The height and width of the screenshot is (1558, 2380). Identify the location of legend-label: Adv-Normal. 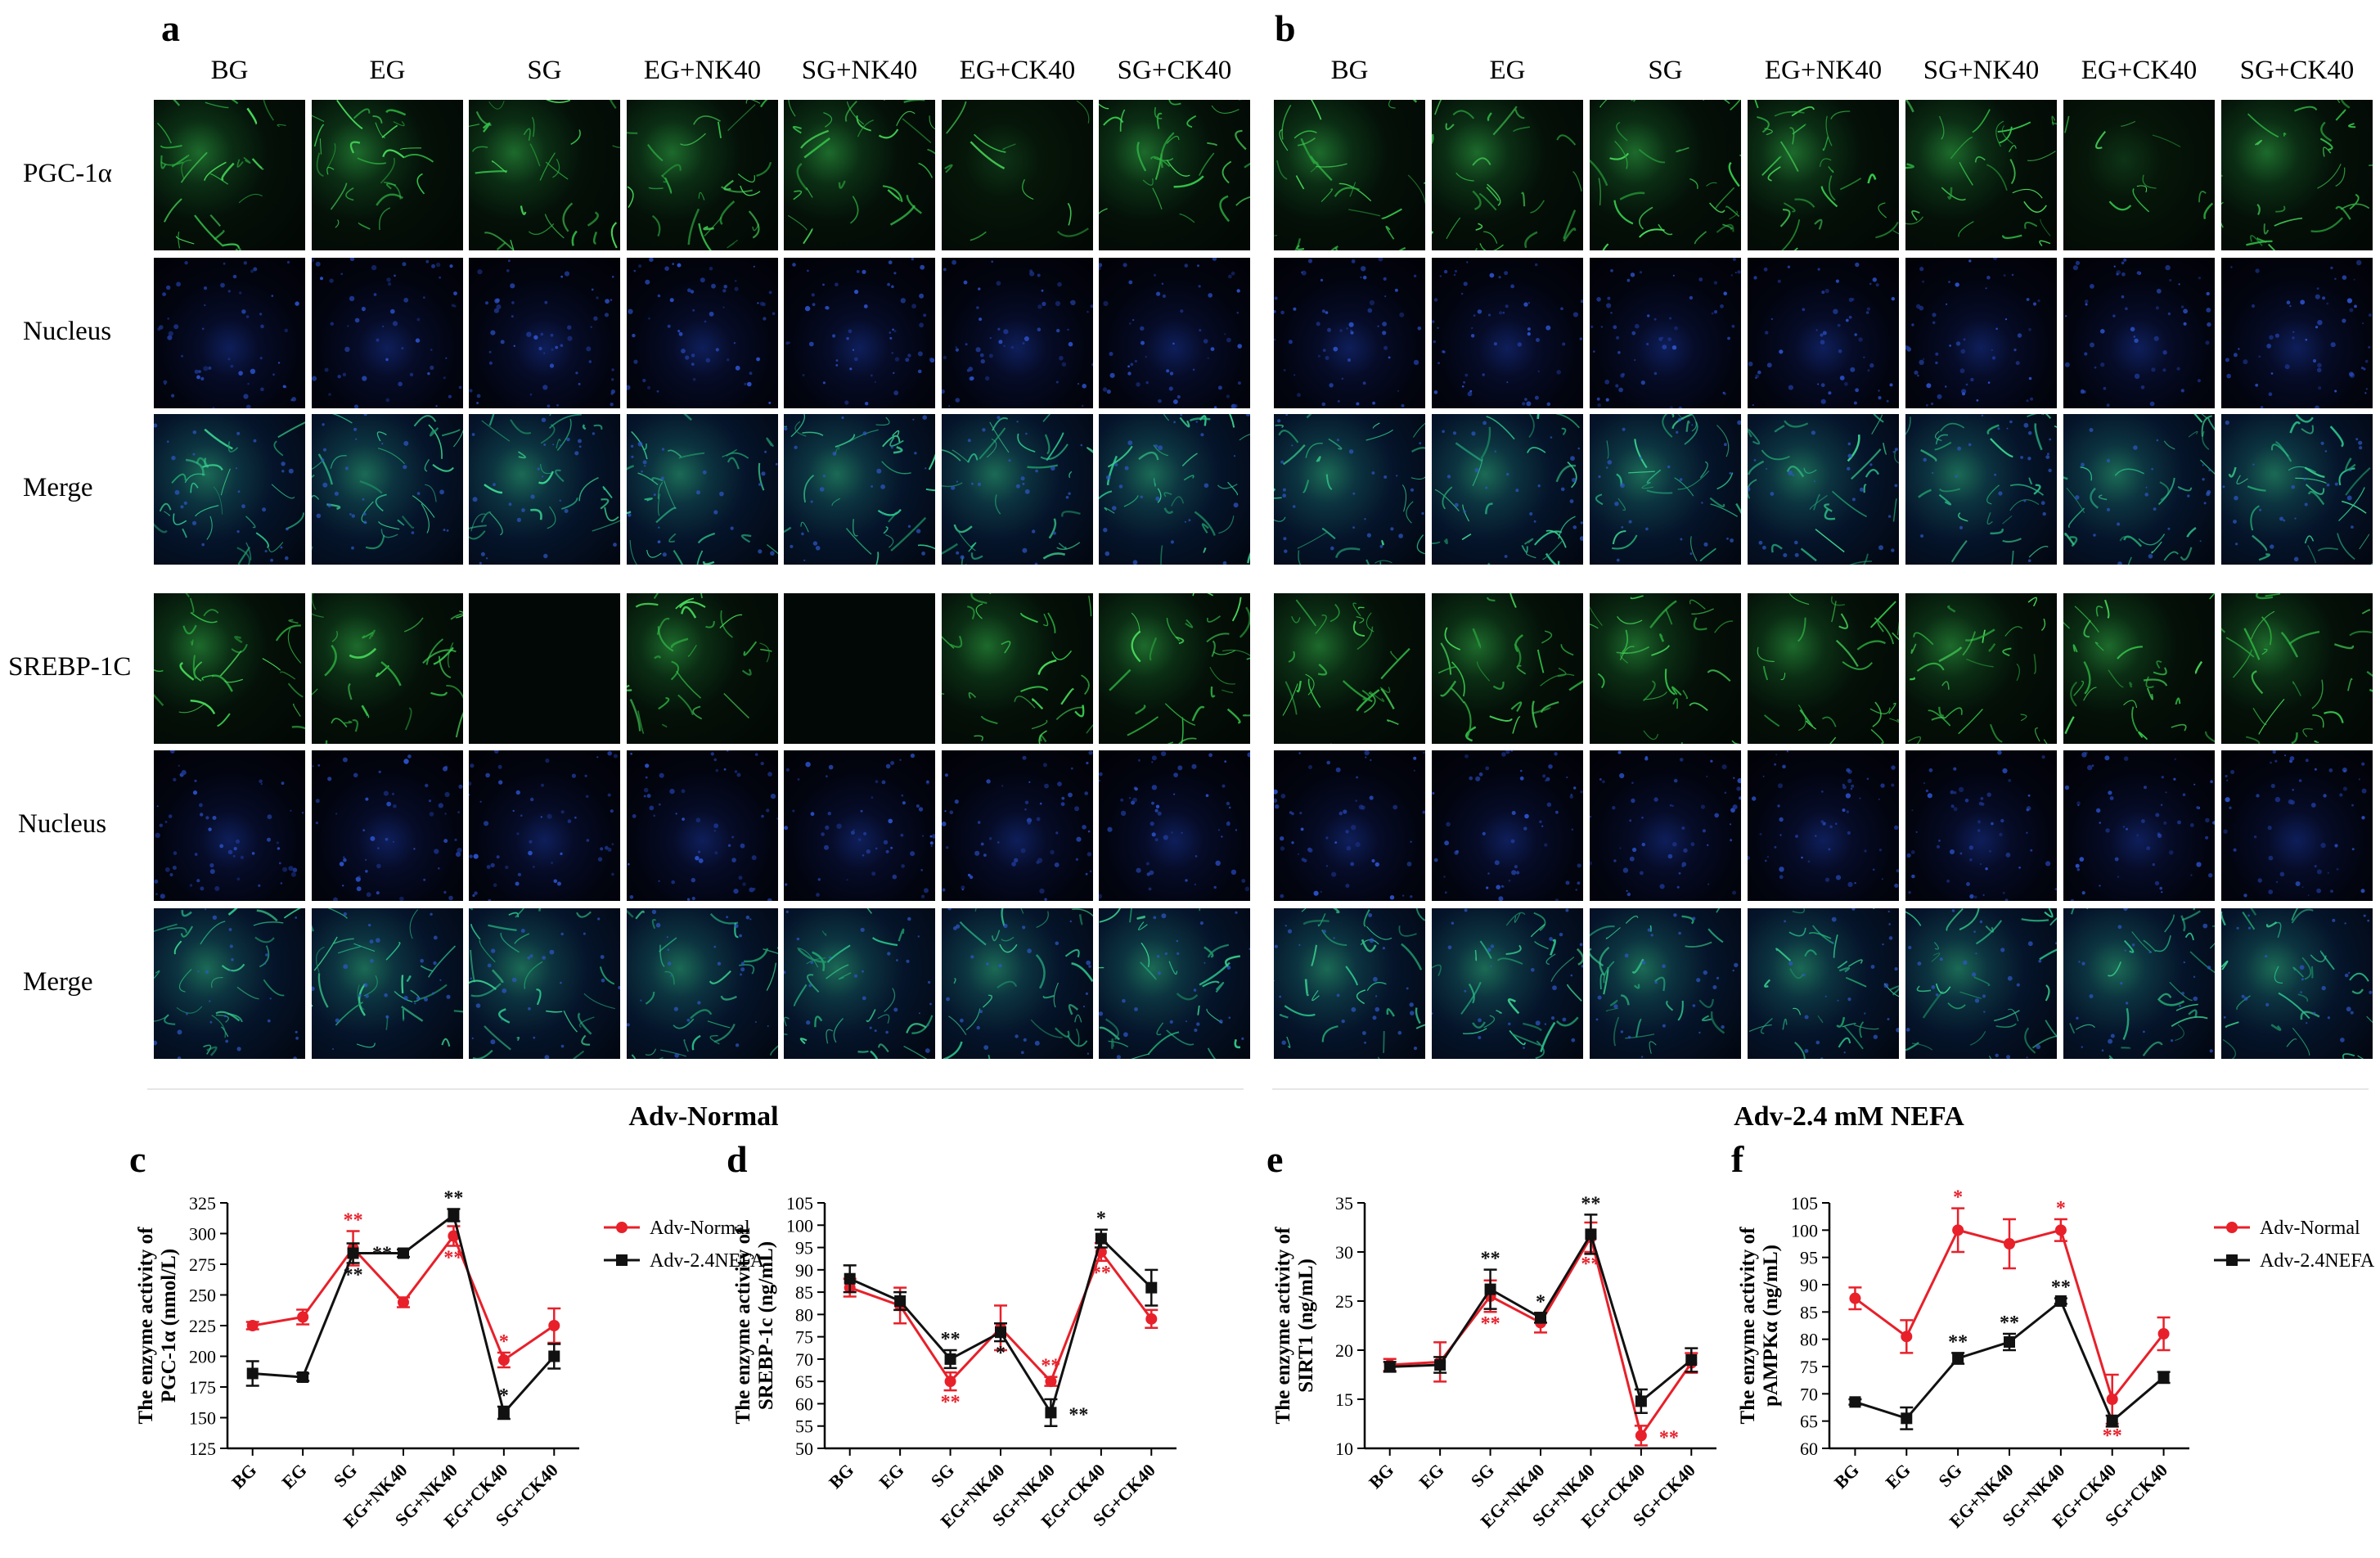
(700, 1228).